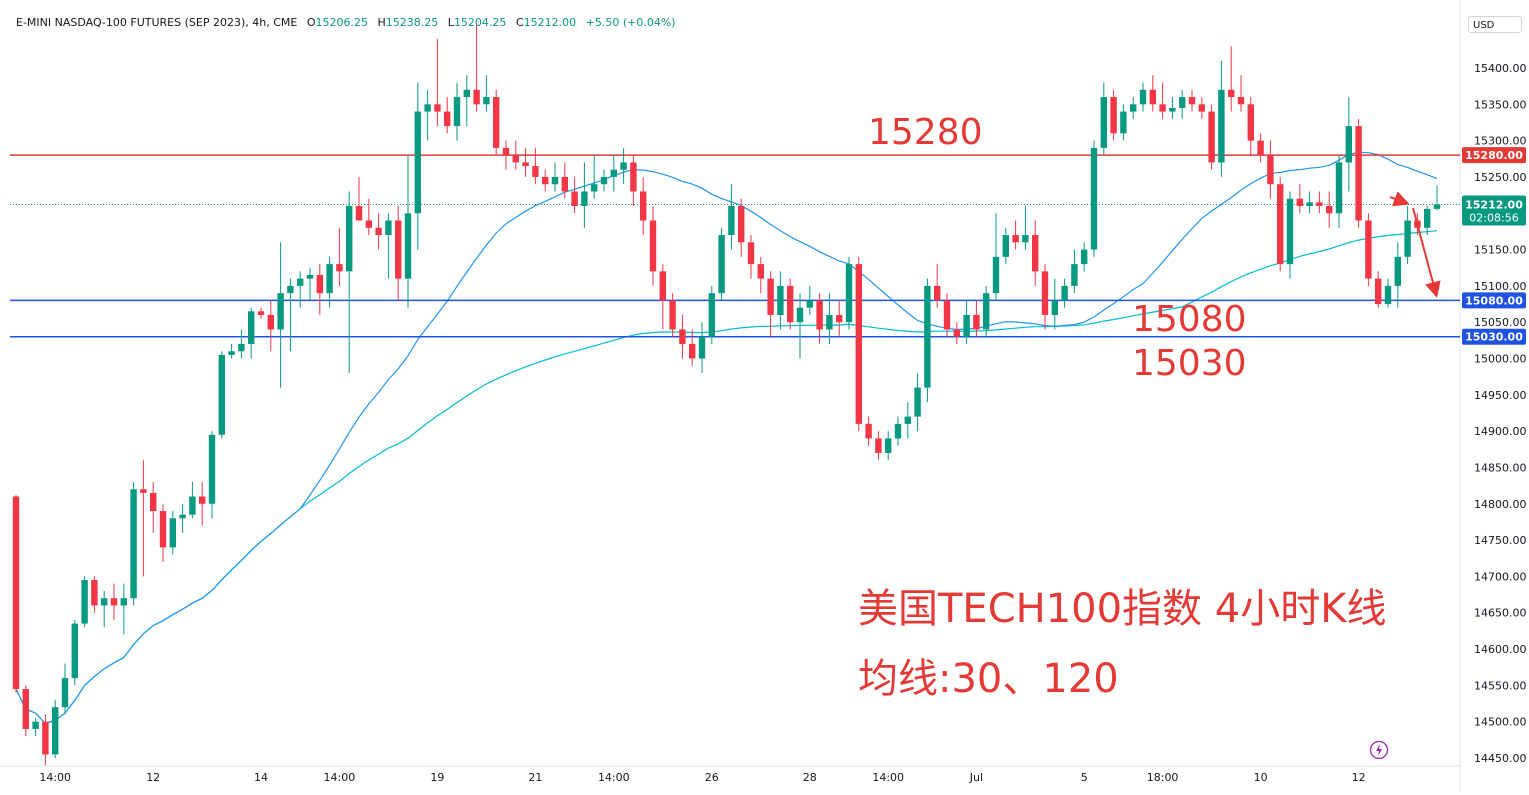  I want to click on forecast-arrow-down, so click(1426, 252).